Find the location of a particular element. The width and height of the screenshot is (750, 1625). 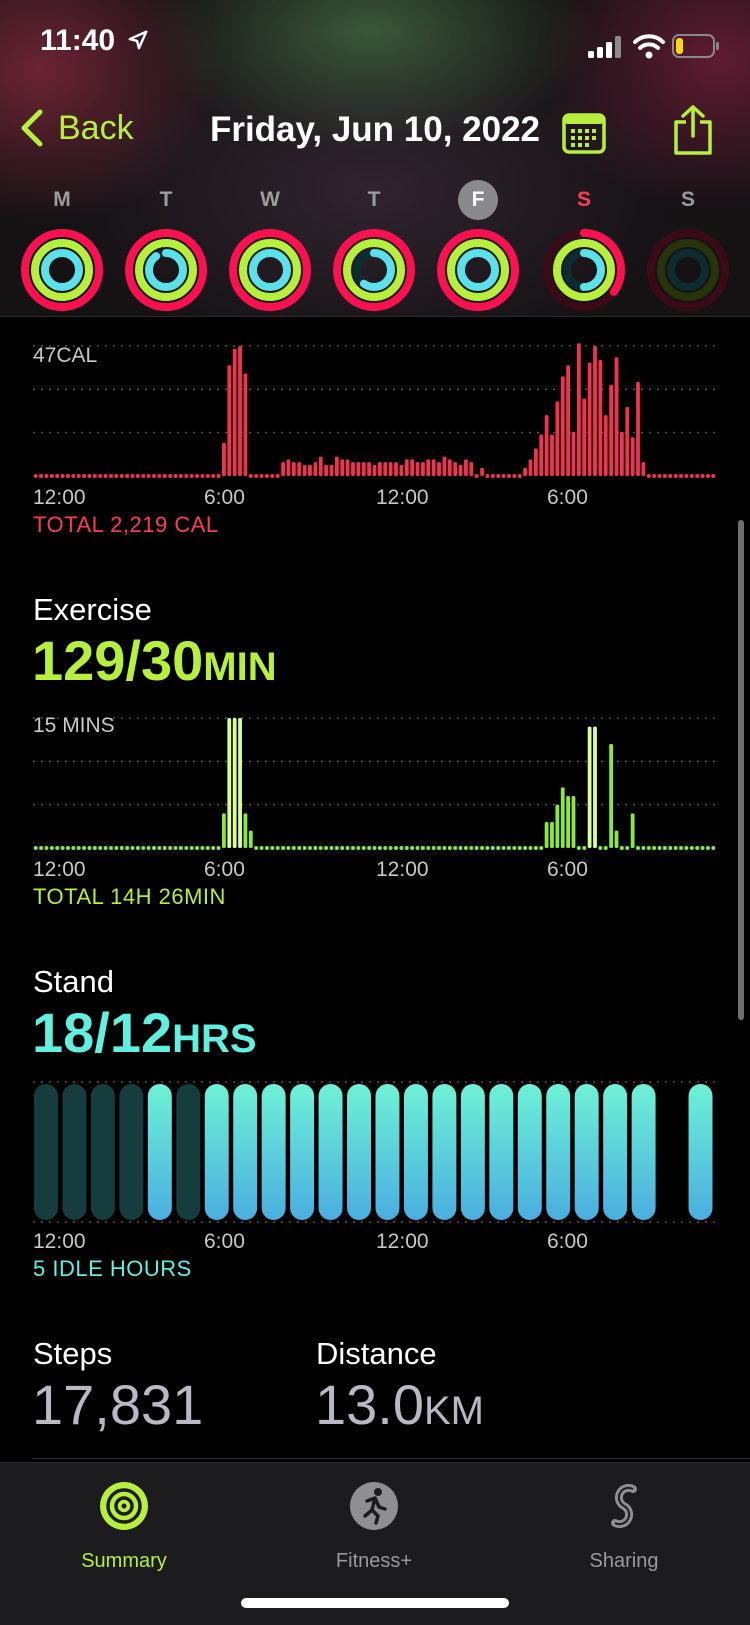

tab-fitness-plus: Fitness+ is located at coordinates (374, 1527).